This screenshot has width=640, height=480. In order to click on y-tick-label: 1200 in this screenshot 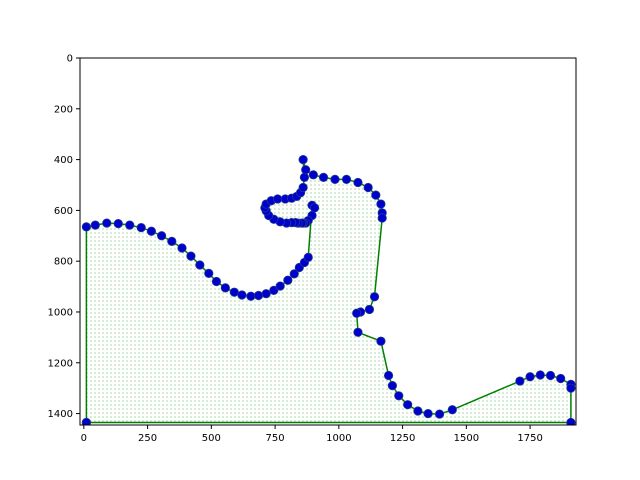, I will do `click(60, 363)`.